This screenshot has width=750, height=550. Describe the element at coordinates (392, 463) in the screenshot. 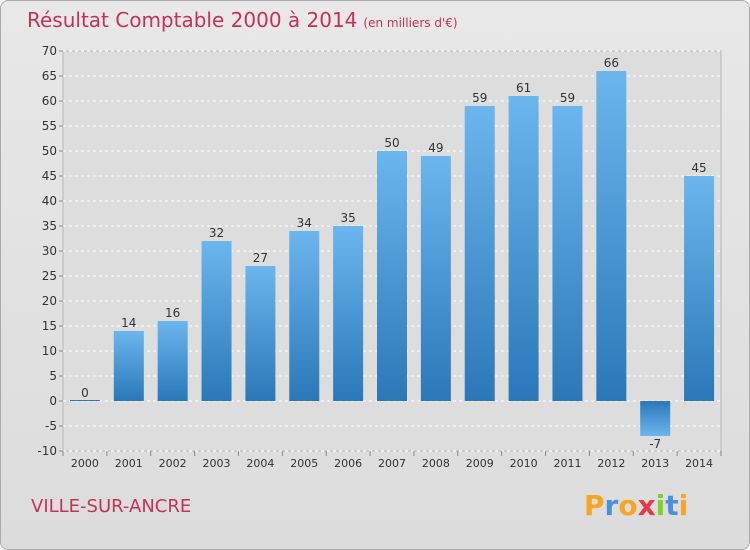

I see `x-tick-label: 2007` at that location.